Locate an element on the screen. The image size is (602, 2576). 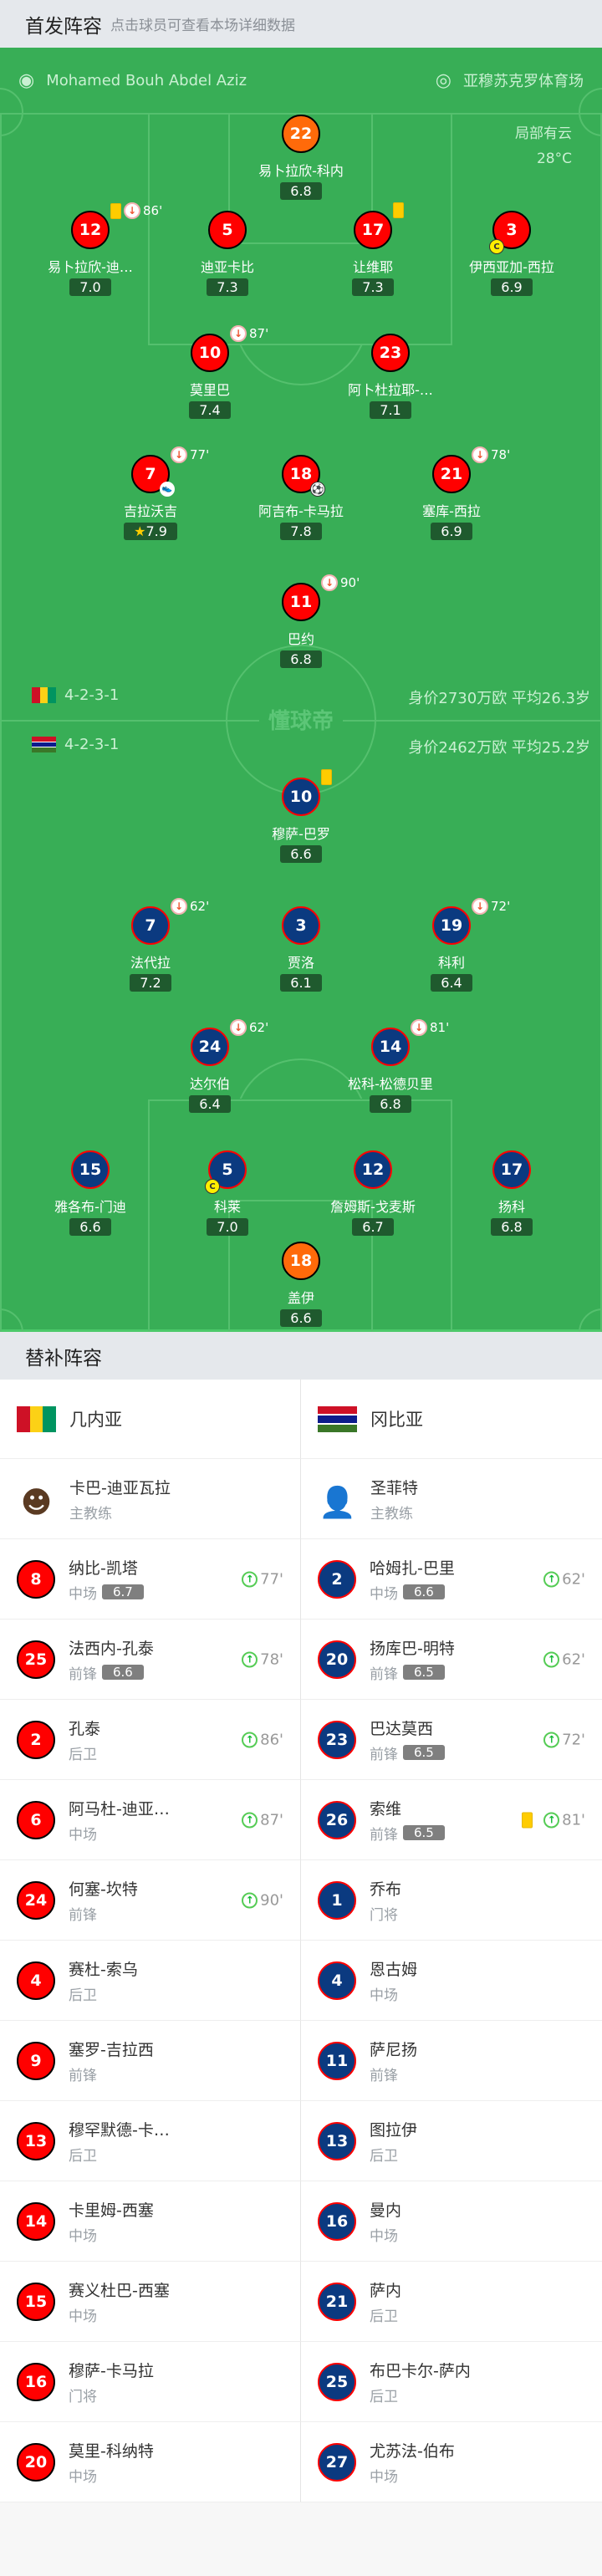
star-icon: ★ is located at coordinates (140, 531).